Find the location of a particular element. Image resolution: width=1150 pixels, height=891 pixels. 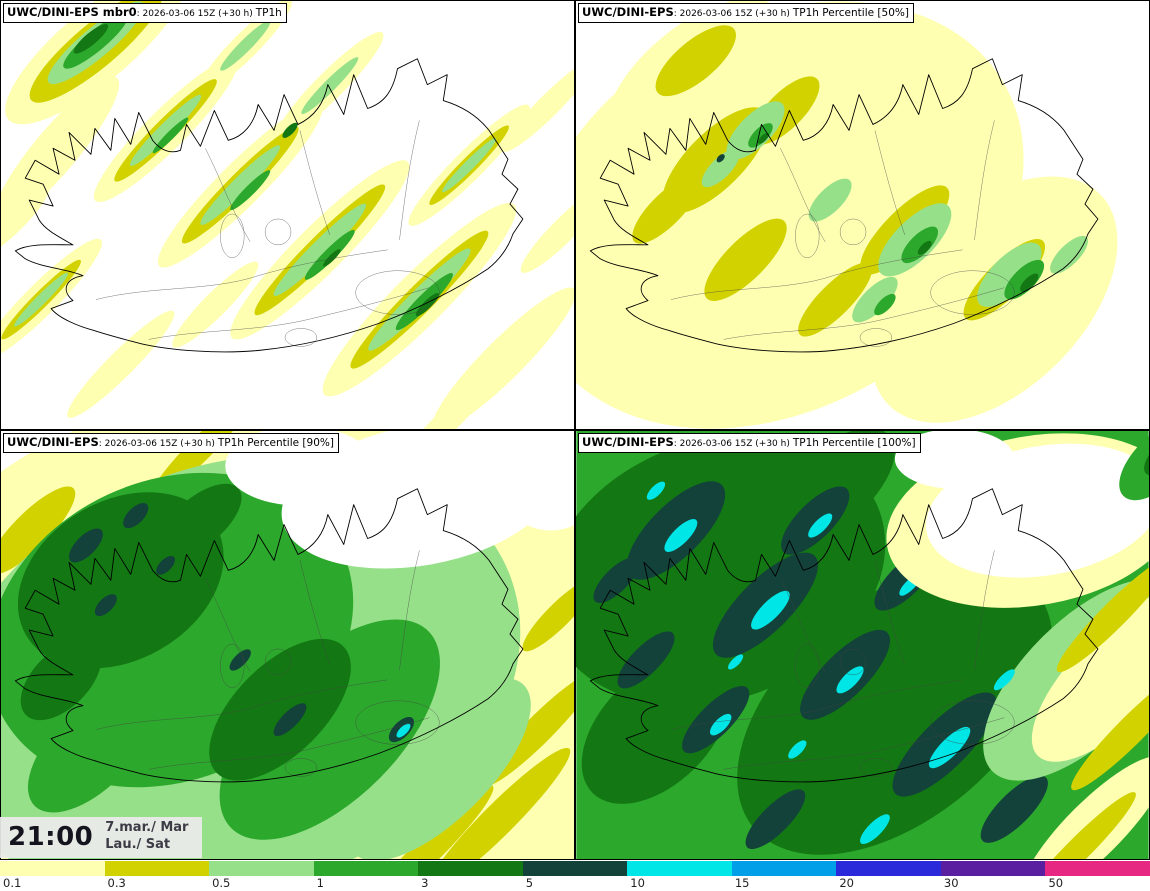

colorbar-tick-label: 5 is located at coordinates (529, 883).